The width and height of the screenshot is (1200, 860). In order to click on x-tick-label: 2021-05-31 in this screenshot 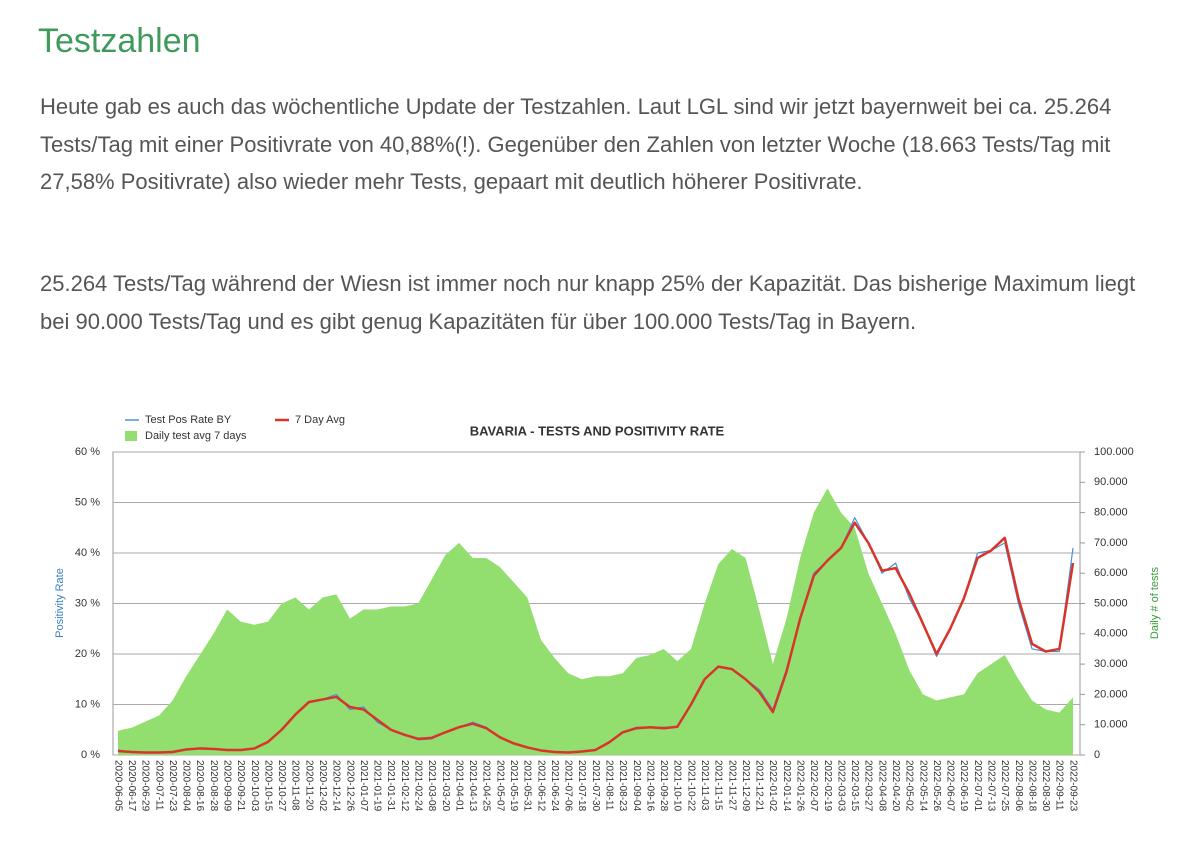, I will do `click(527, 786)`.